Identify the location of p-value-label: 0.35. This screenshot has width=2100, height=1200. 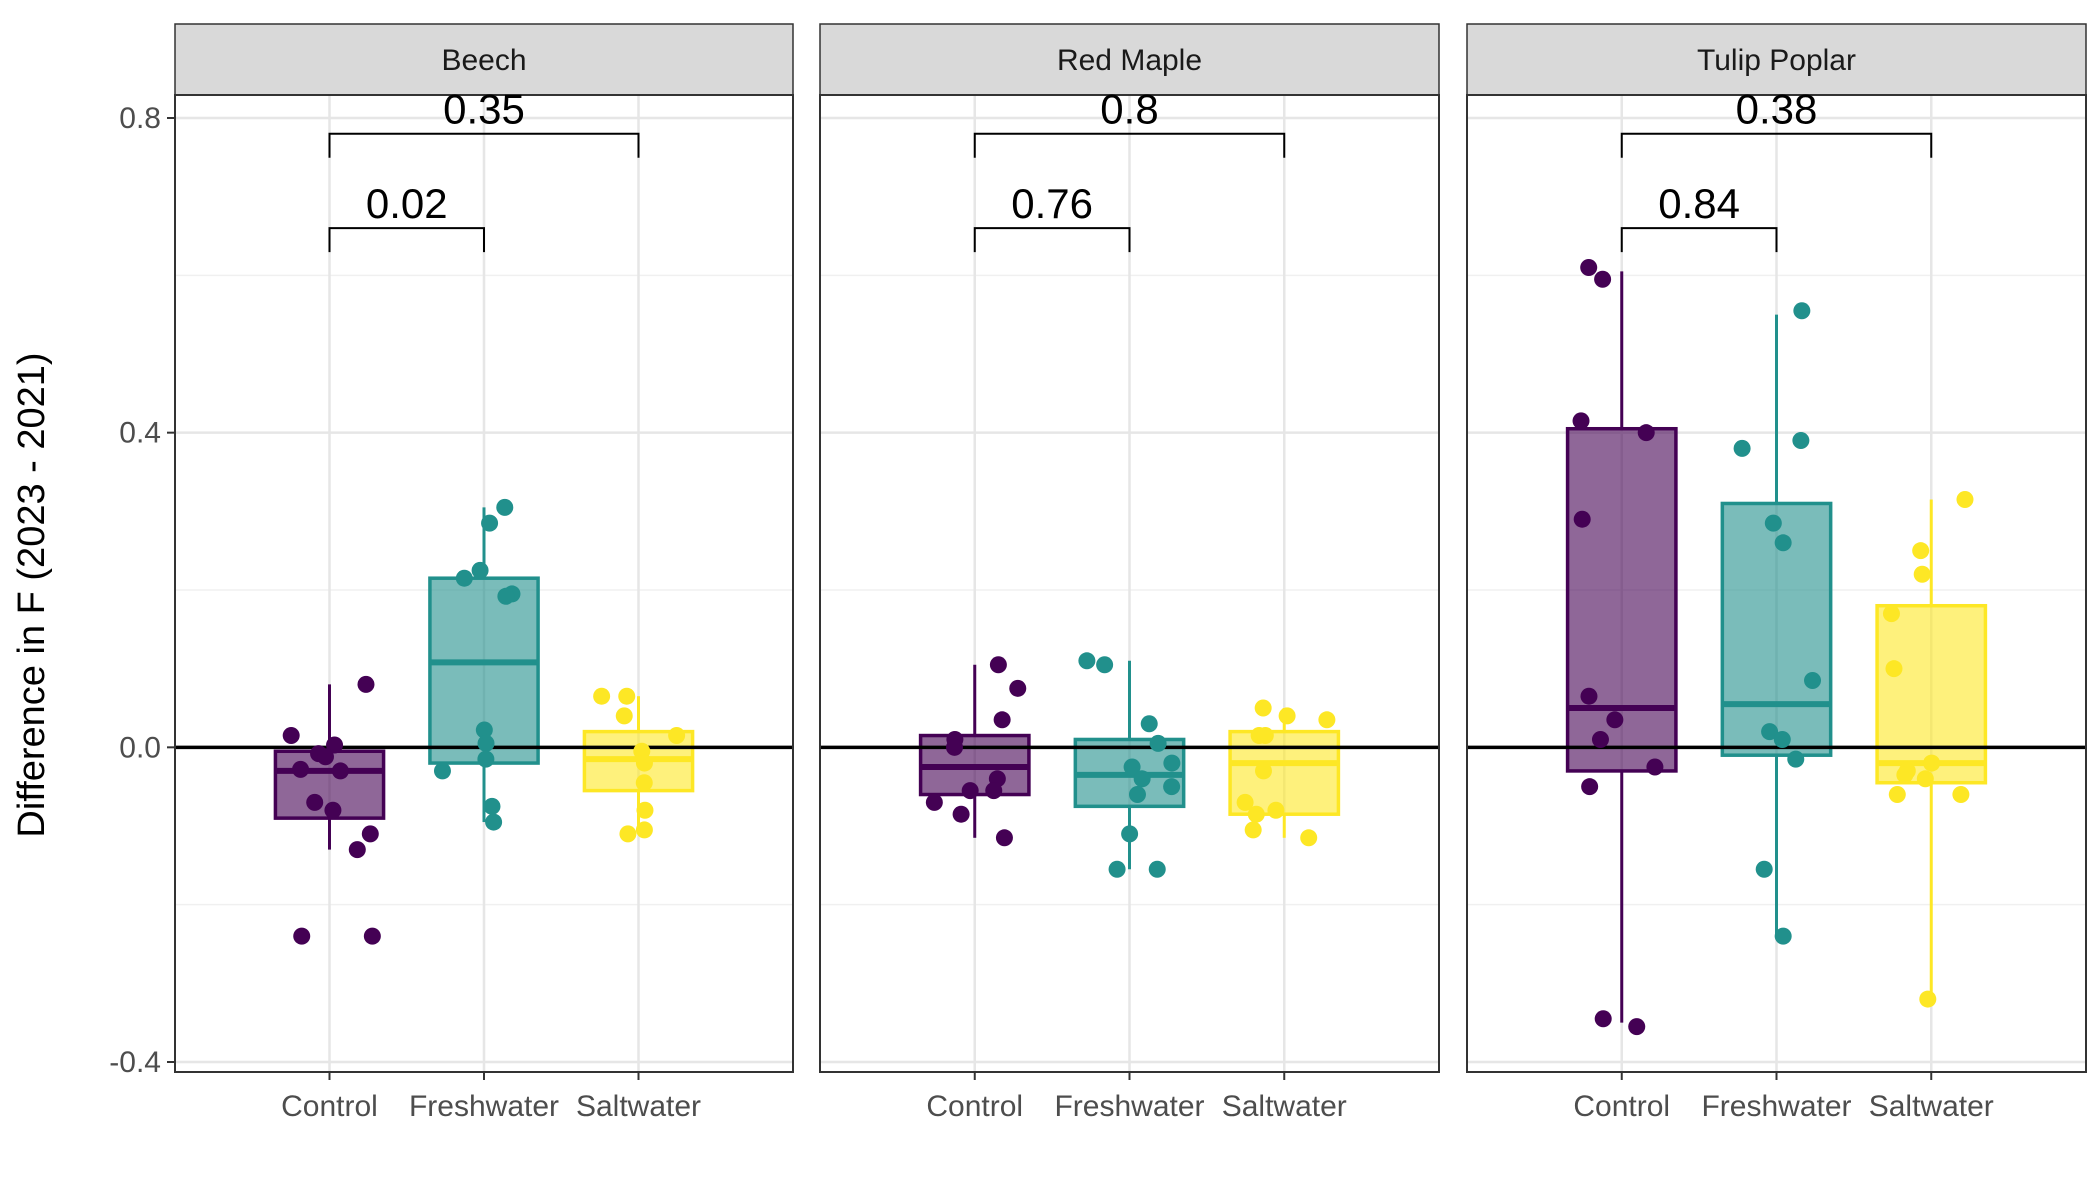
(484, 109).